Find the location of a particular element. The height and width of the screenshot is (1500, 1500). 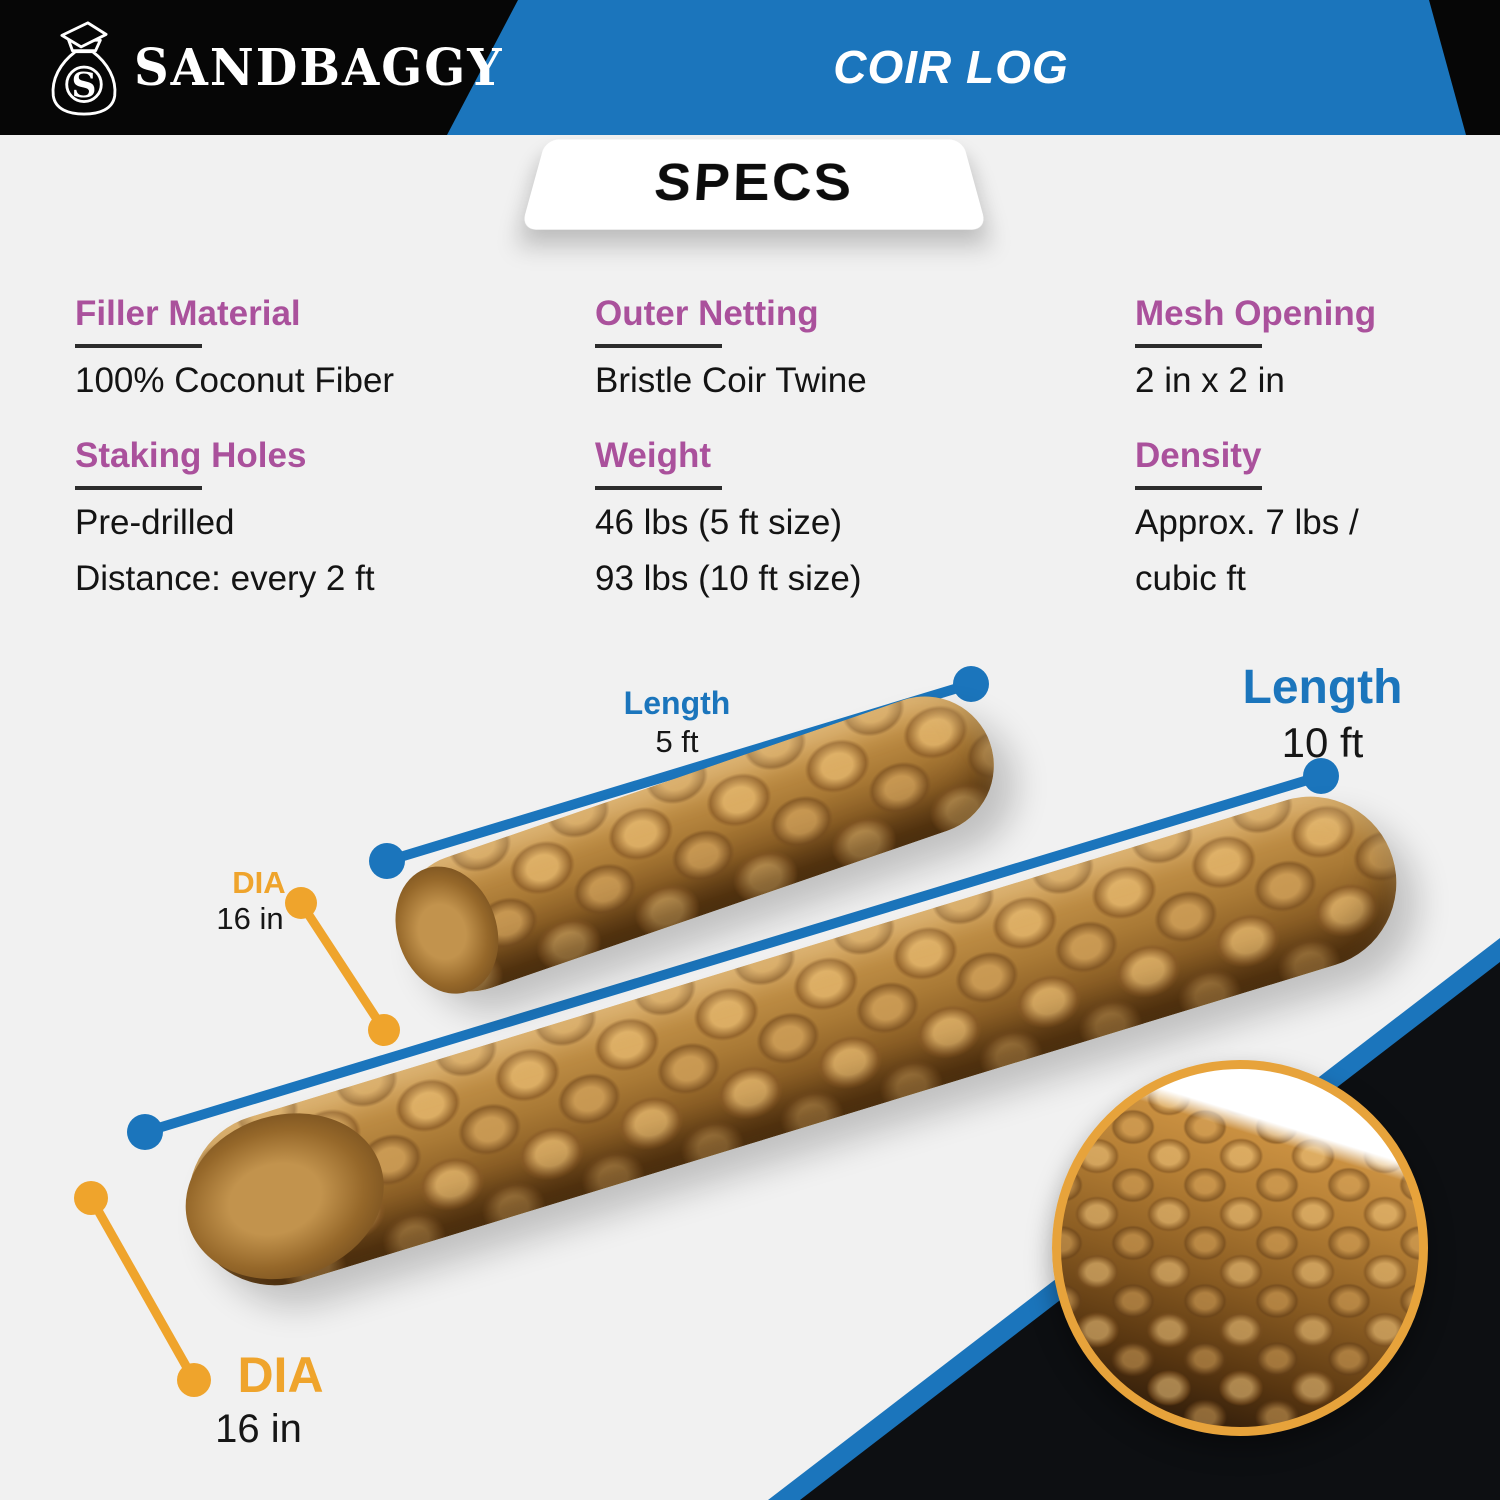

svg-text: S is located at coordinates (84, 86).